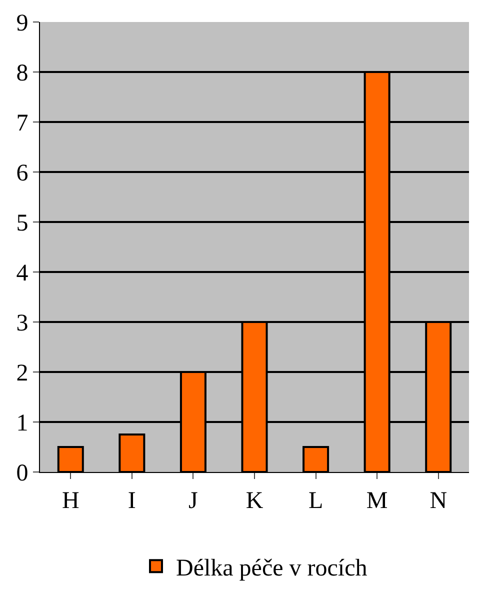  I want to click on y-tick-label: 9, so click(22, 23).